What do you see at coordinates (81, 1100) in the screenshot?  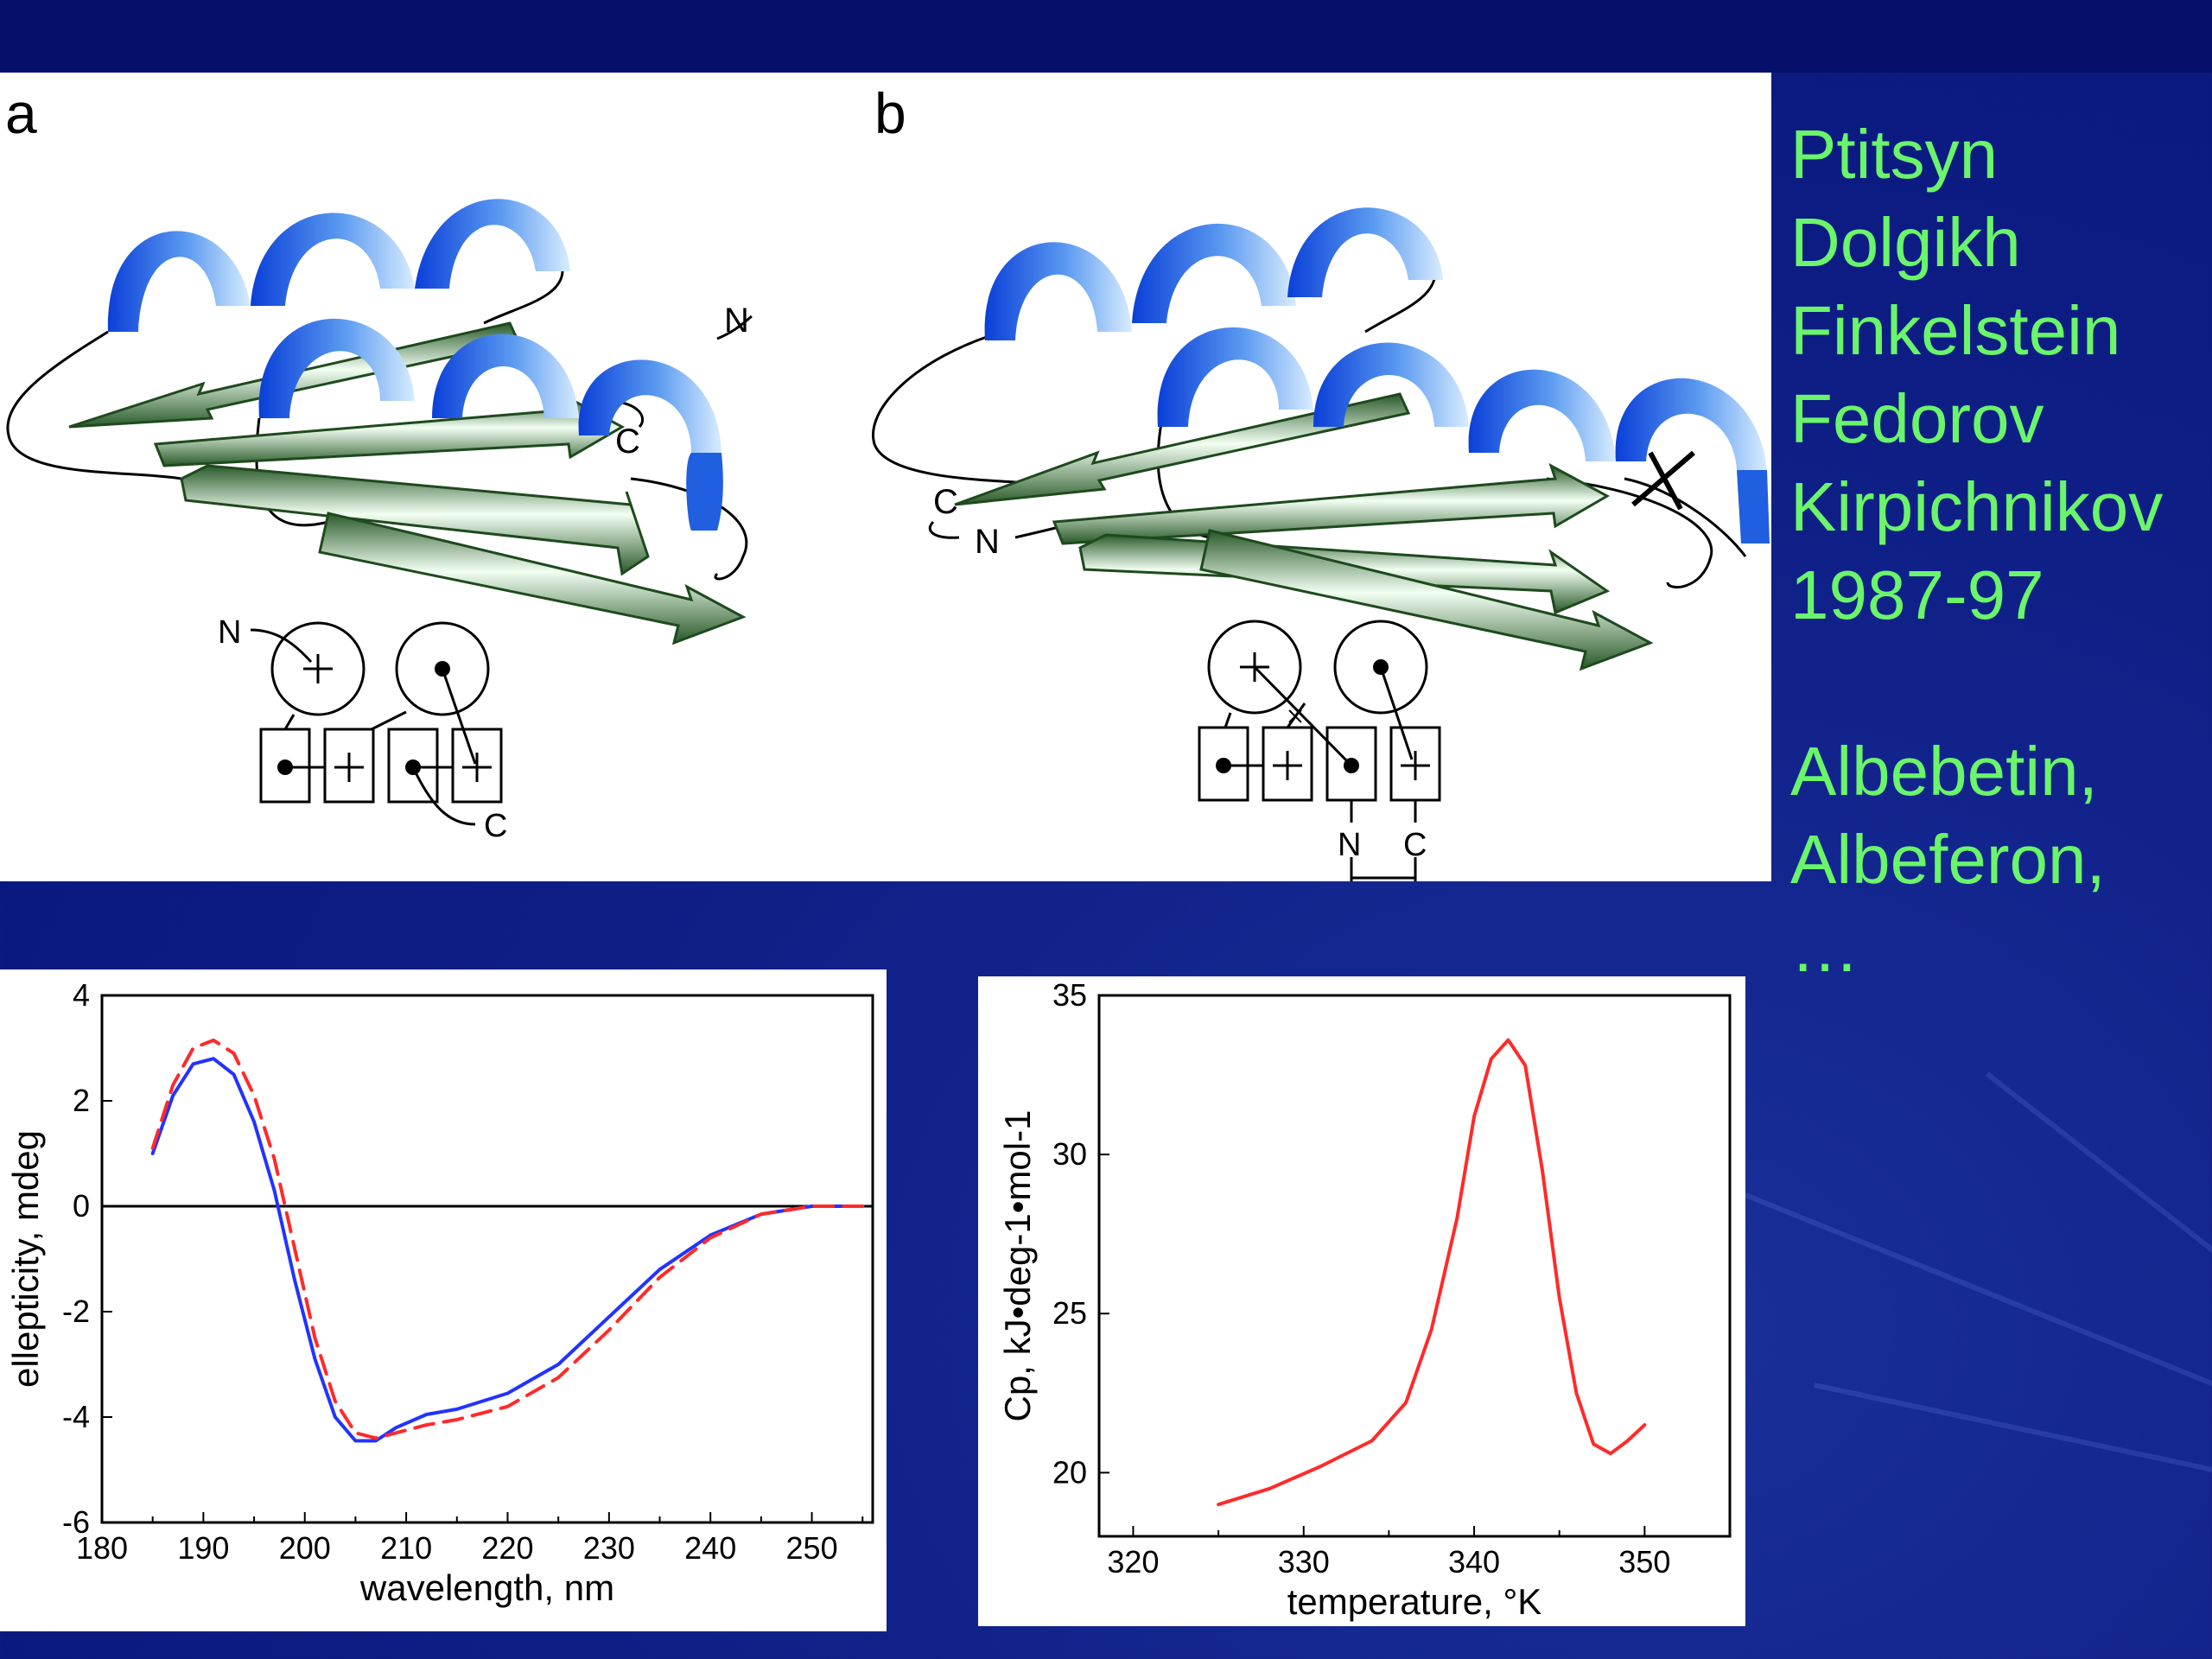 I see `y-tick-label: 2` at bounding box center [81, 1100].